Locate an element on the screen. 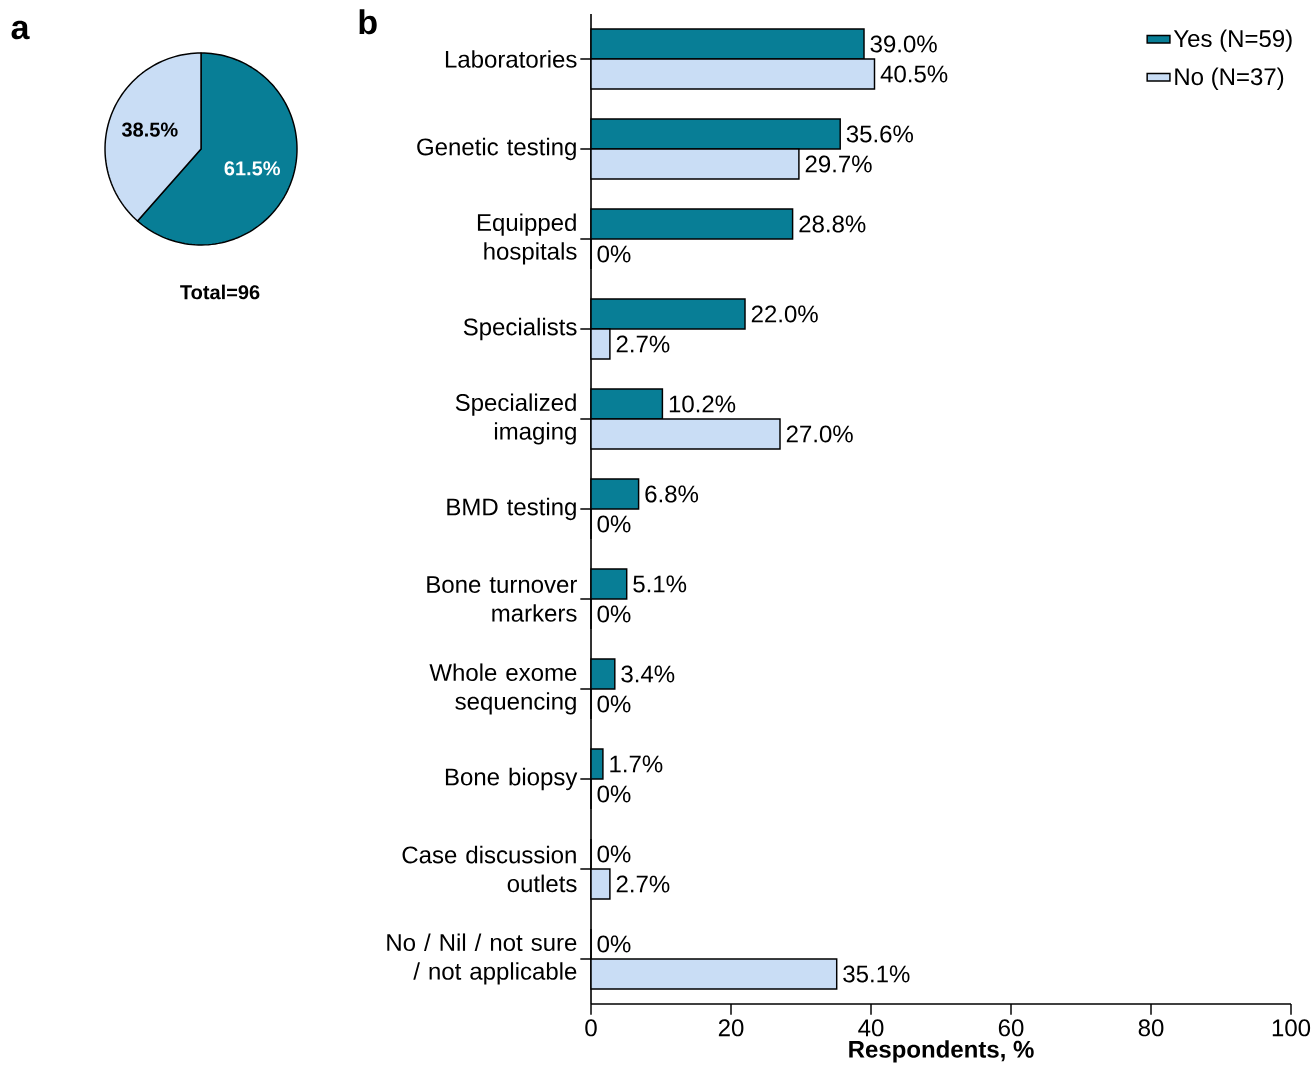 This screenshot has height=1088, width=1313. data-label: 35.1% is located at coordinates (876, 974).